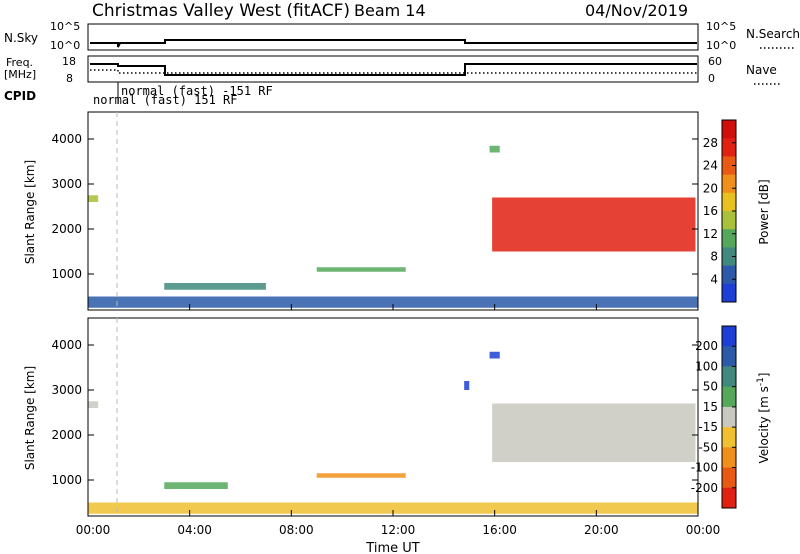 This screenshot has width=800, height=554. Describe the element at coordinates (393, 37) in the screenshot. I see `sky-panel-frame` at that location.